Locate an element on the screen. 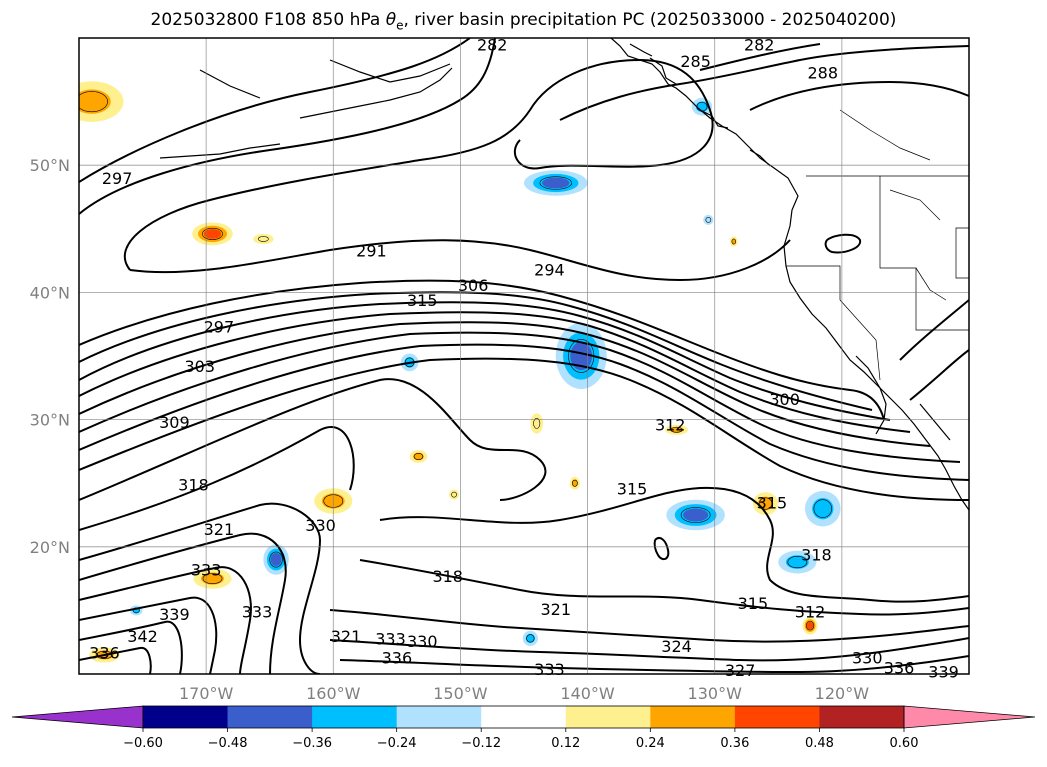 This screenshot has height=767, width=1047. colorbar-frame is located at coordinates (523, 717).